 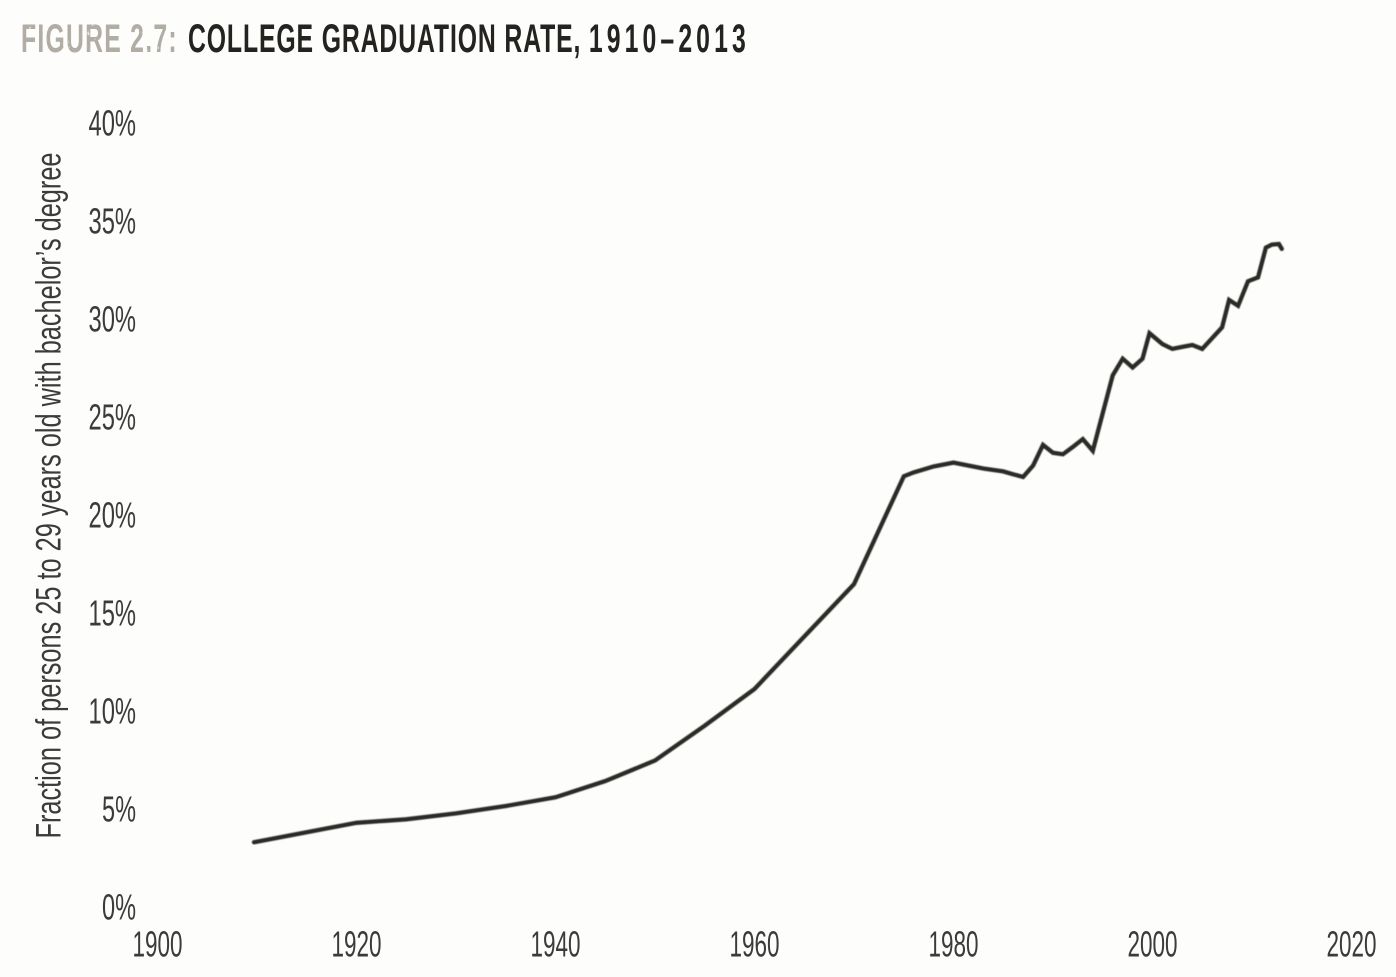 I want to click on svg-text: 0%, so click(x=119, y=907).